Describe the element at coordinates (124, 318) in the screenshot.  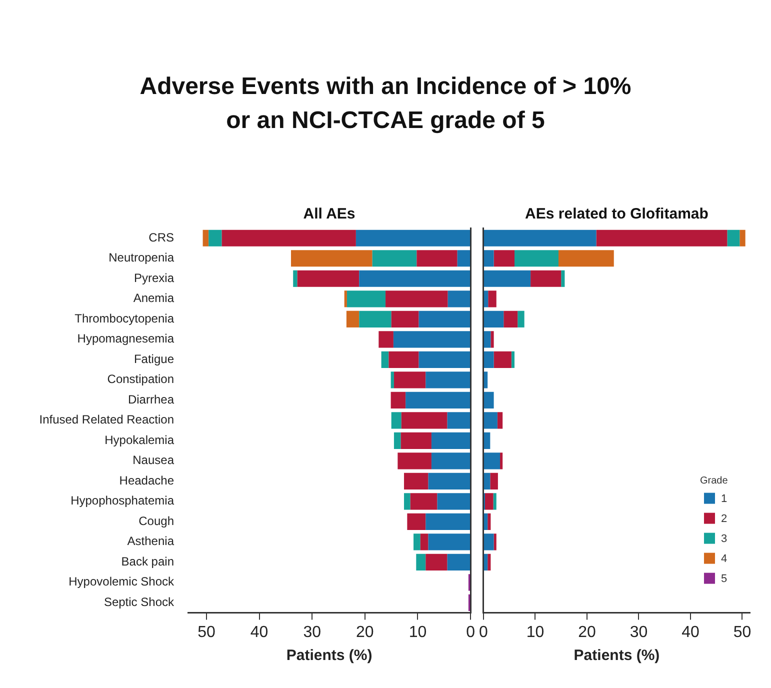
I see `y-tick-label: Thrombocytopenia` at that location.